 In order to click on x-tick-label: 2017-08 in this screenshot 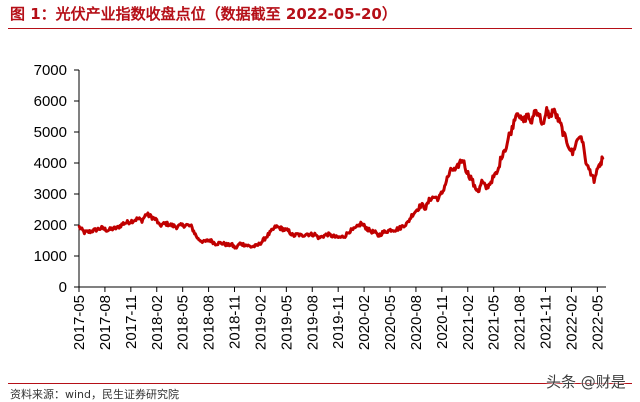, I will do `click(105, 322)`.